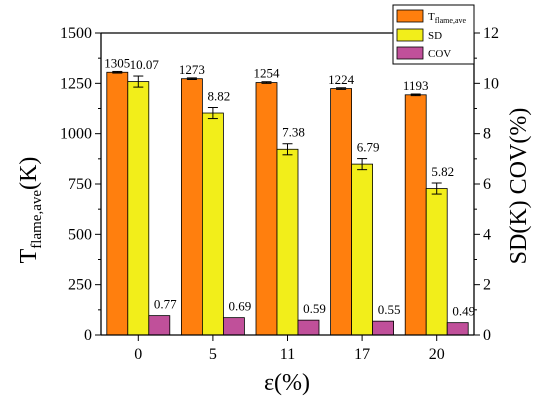  I want to click on y-right-tick-label-2: 2, so click(487, 285).